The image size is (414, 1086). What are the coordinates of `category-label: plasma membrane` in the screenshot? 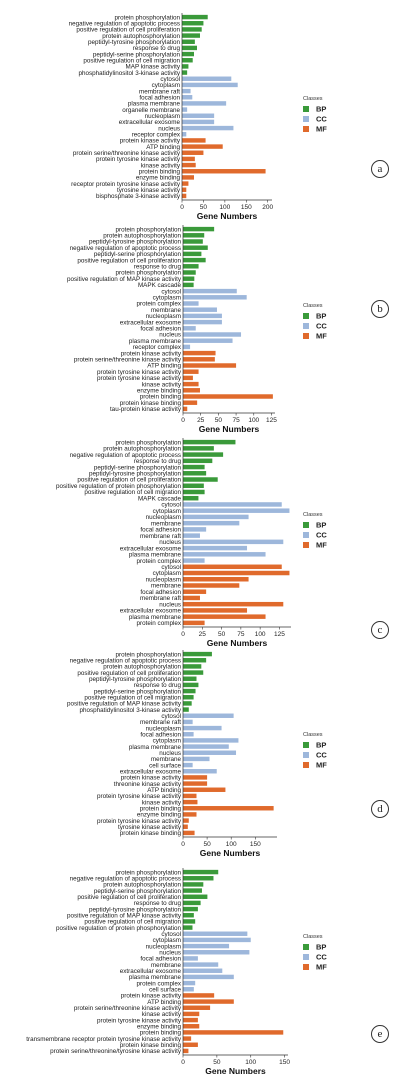 It's located at (155, 341).